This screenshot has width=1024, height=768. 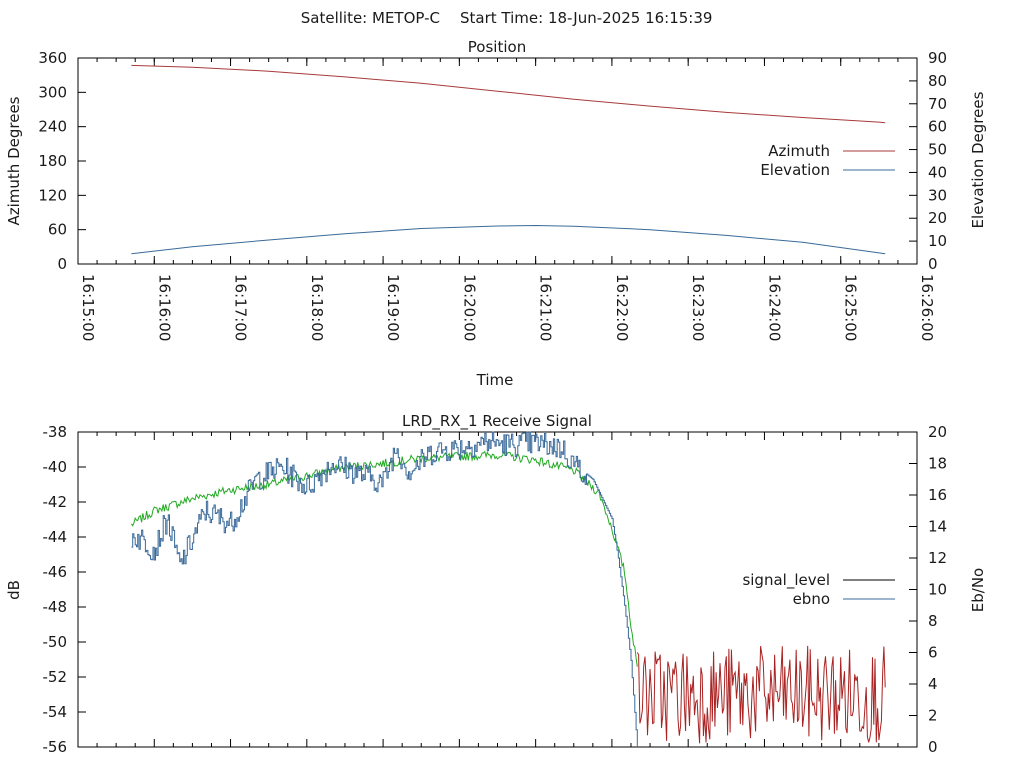 I want to click on ebno-y2-tick-label: 6, so click(x=933, y=653).